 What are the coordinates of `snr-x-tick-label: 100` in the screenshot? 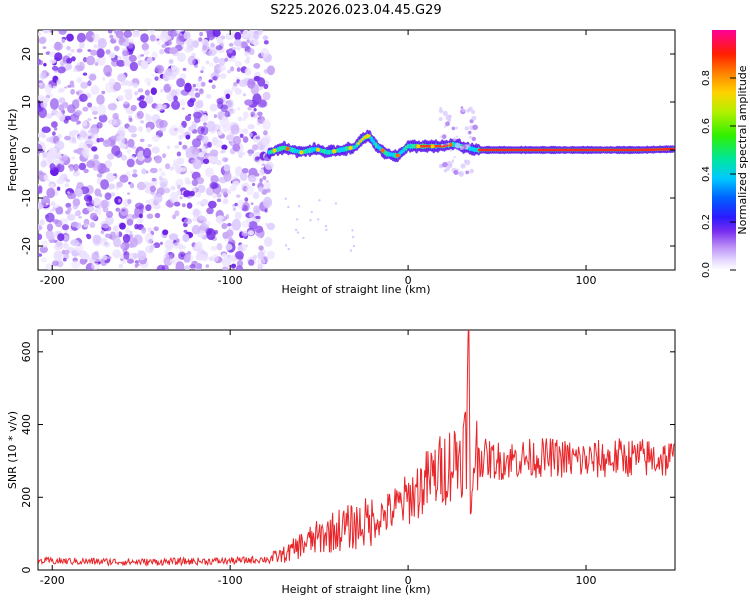 It's located at (586, 580).